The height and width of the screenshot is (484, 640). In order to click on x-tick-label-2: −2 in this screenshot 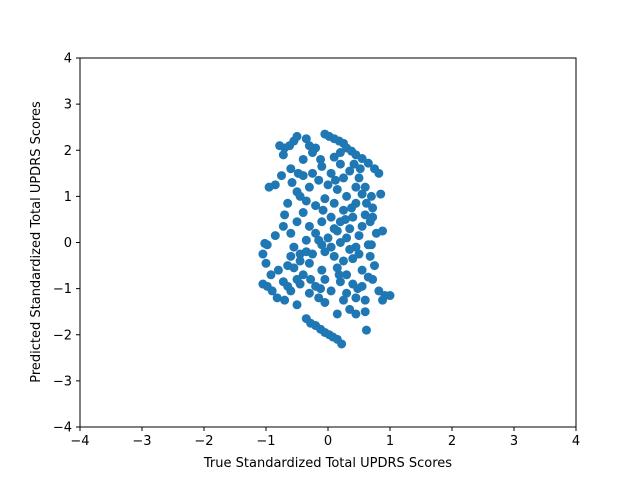, I will do `click(203, 441)`.